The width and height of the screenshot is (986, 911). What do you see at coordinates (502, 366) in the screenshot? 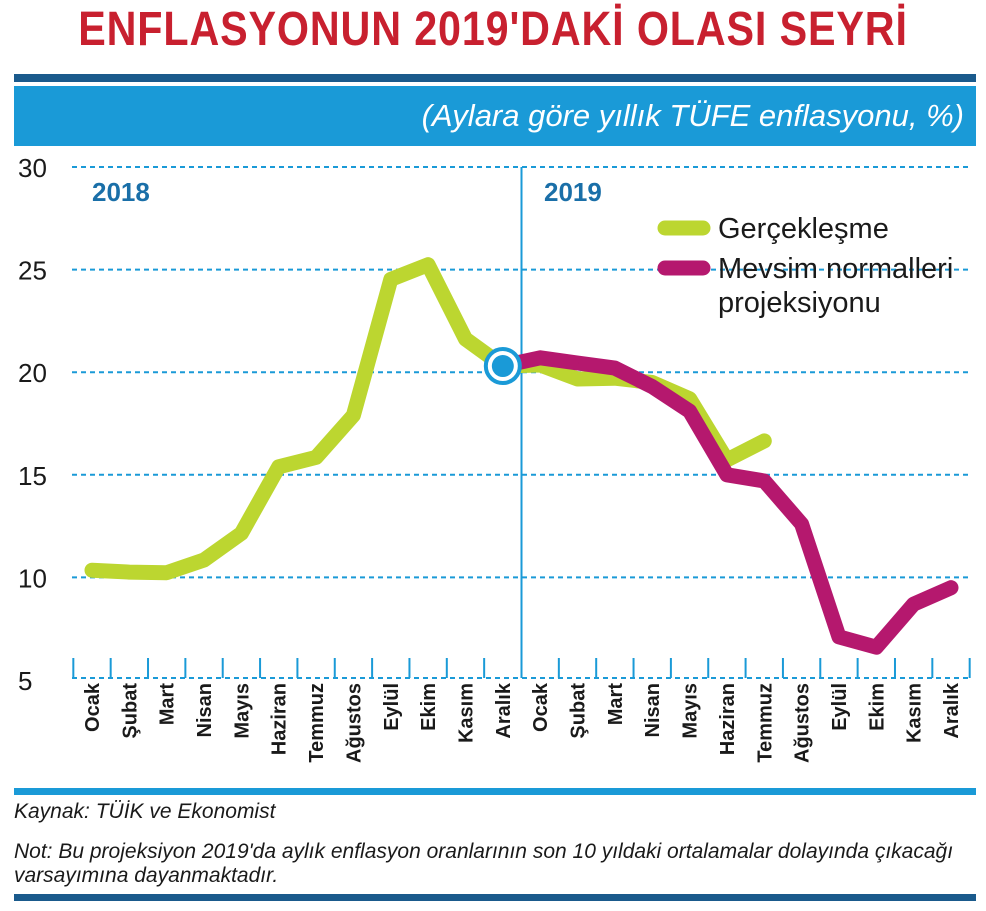
I see `junction-marker-dot` at bounding box center [502, 366].